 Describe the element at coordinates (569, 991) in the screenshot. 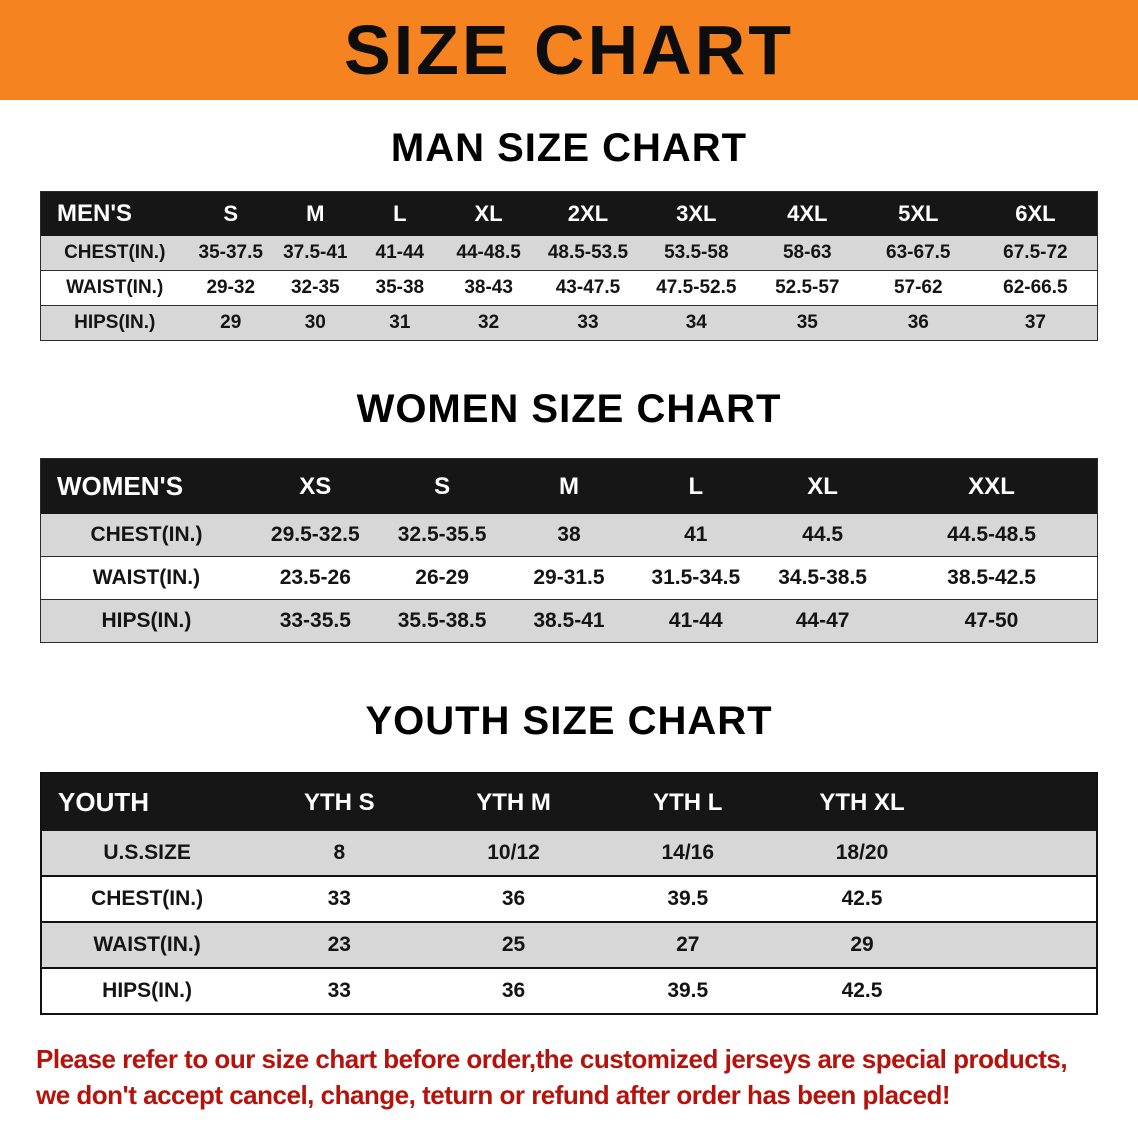

I see `table-row: HIPS(IN.) 33 36 39.5 42.5` at that location.